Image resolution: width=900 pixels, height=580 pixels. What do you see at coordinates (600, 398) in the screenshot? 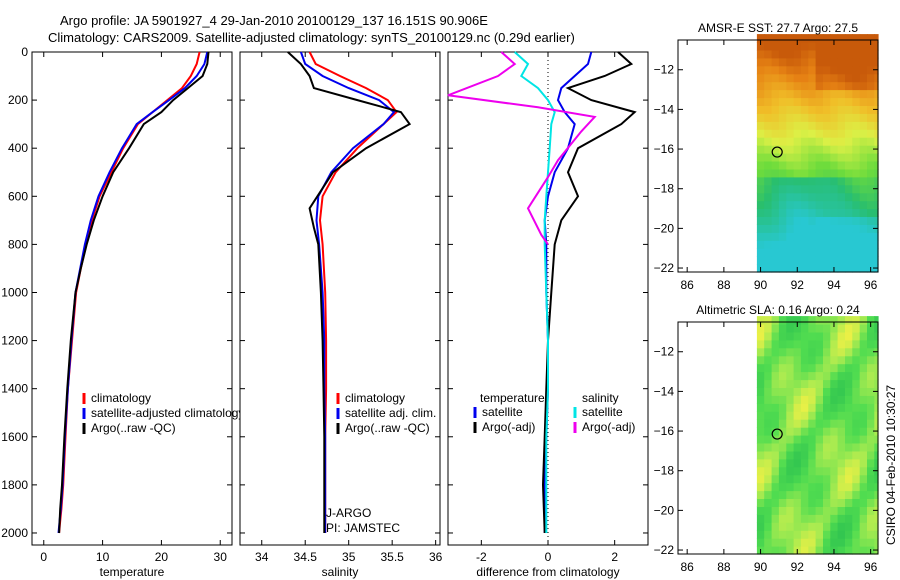
I see `diff-legend-salinity: salinity` at bounding box center [600, 398].